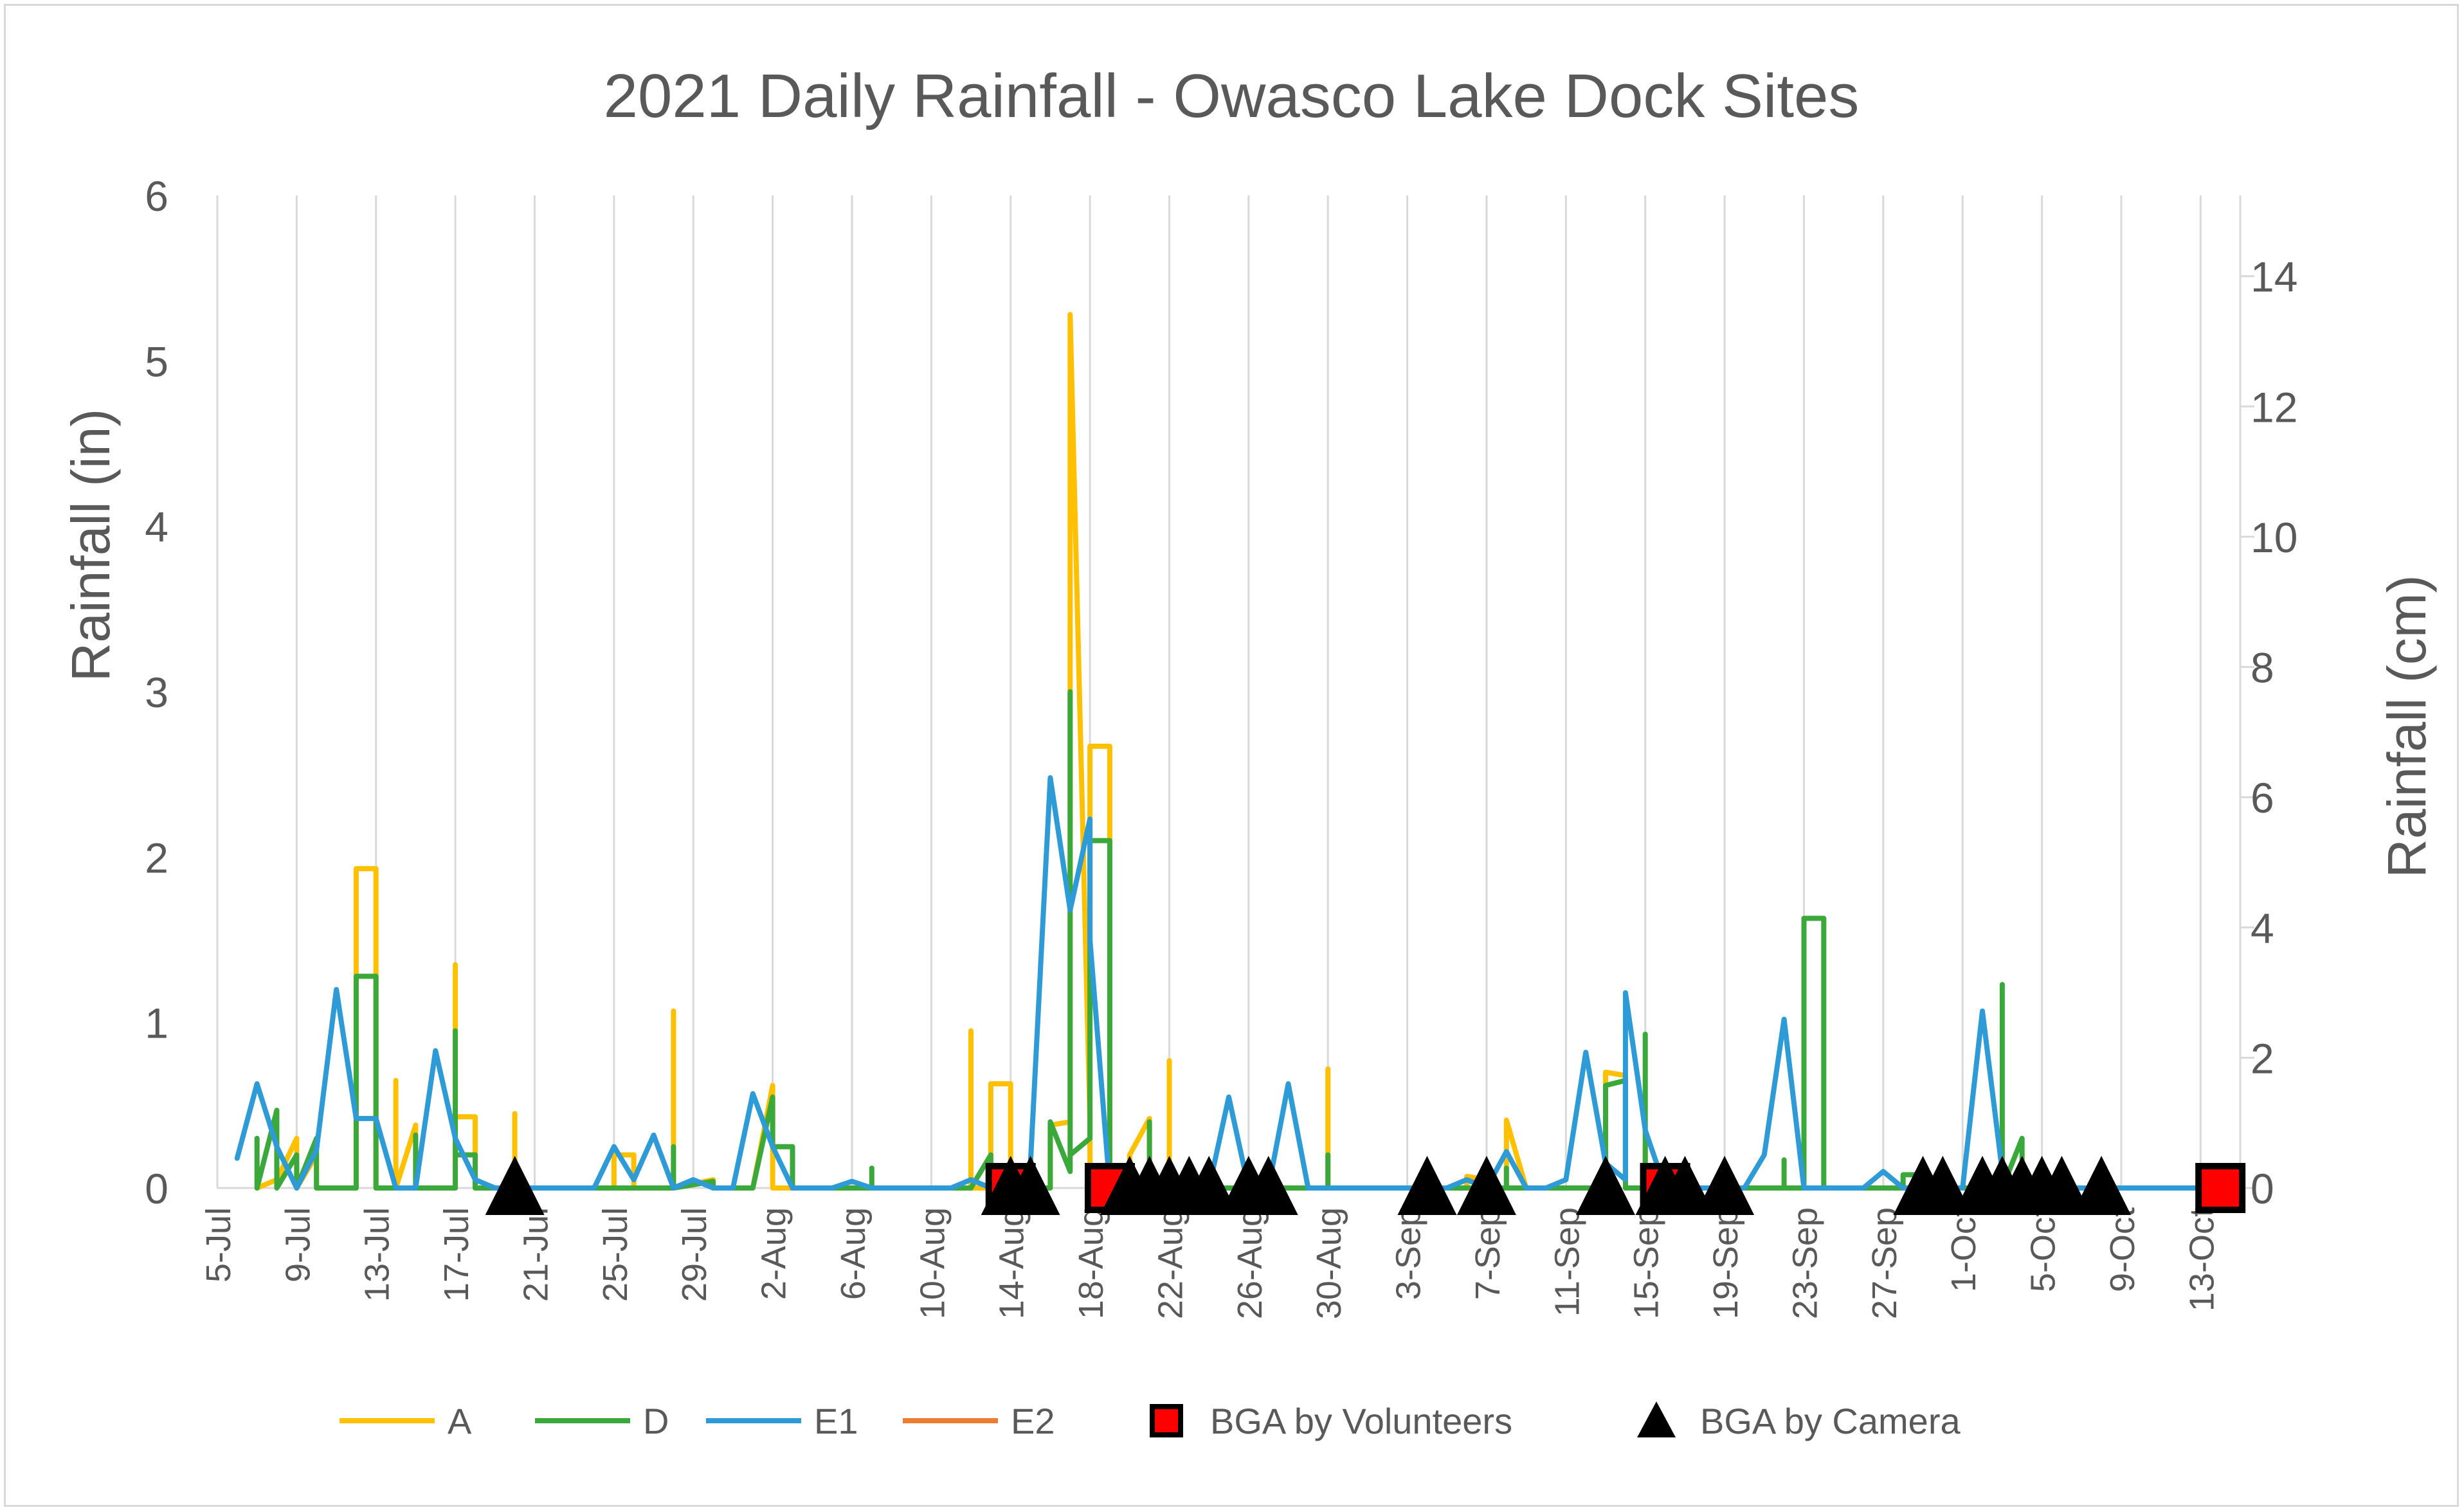 The image size is (2464, 1512). I want to click on x-tick-label: 7-Sep, so click(1488, 1253).